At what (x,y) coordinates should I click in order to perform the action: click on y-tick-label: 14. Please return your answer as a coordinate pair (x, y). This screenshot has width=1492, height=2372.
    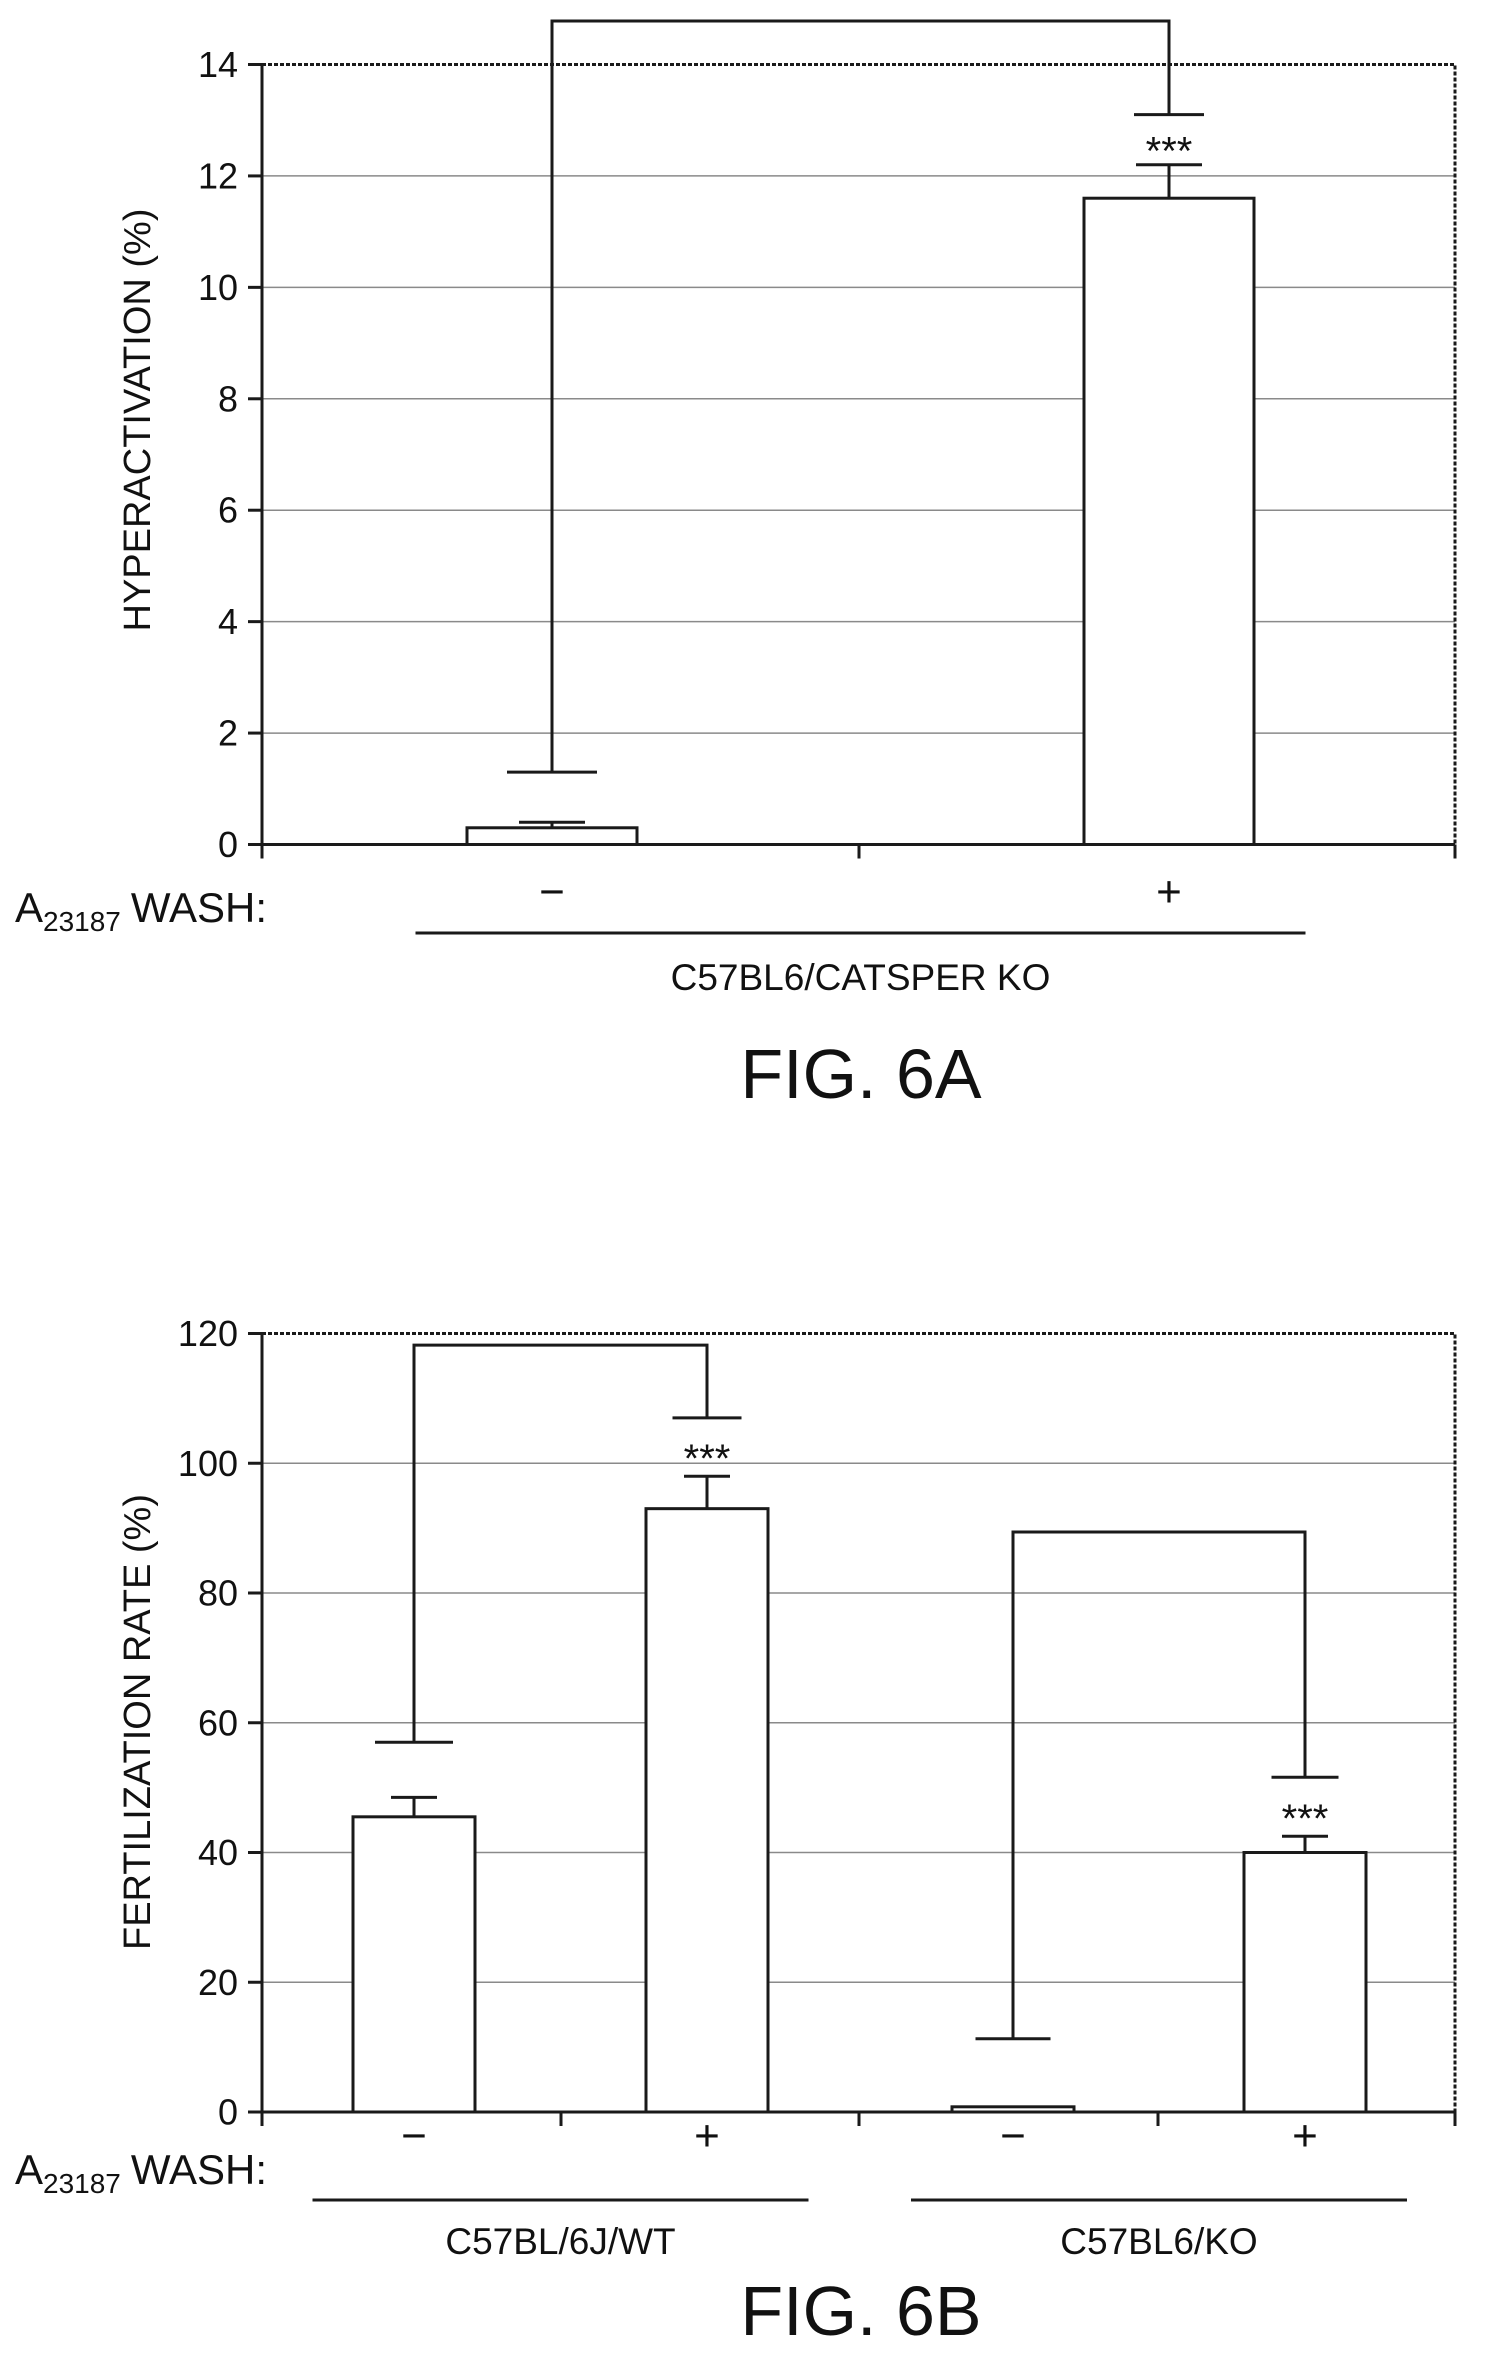
    Looking at the image, I should click on (218, 64).